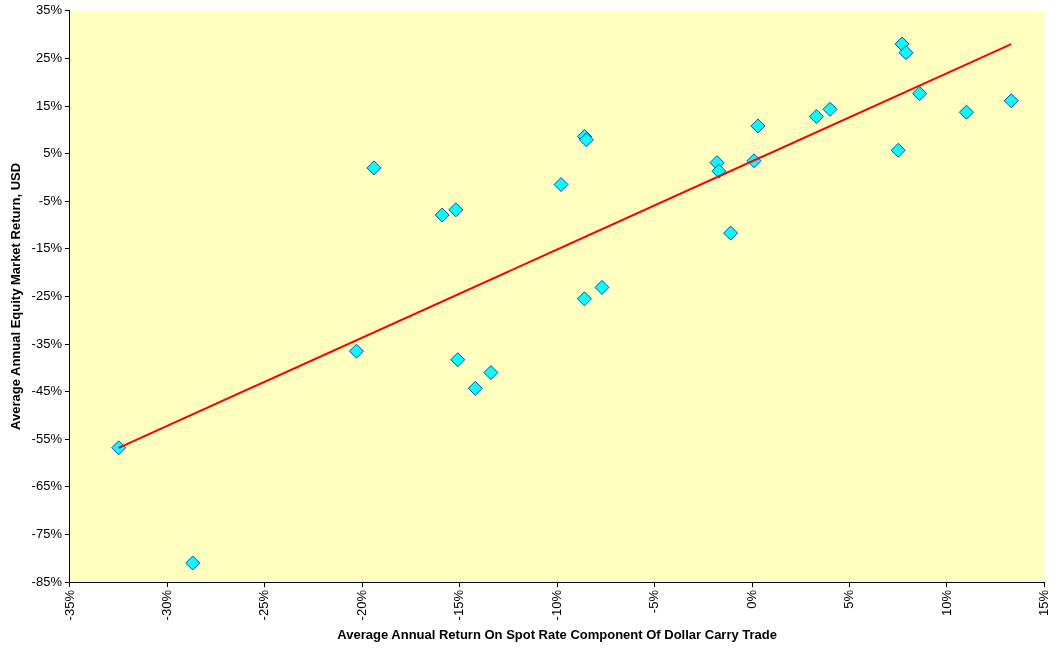 This screenshot has height=652, width=1063. I want to click on y-tick-label: 25%, so click(49, 57).